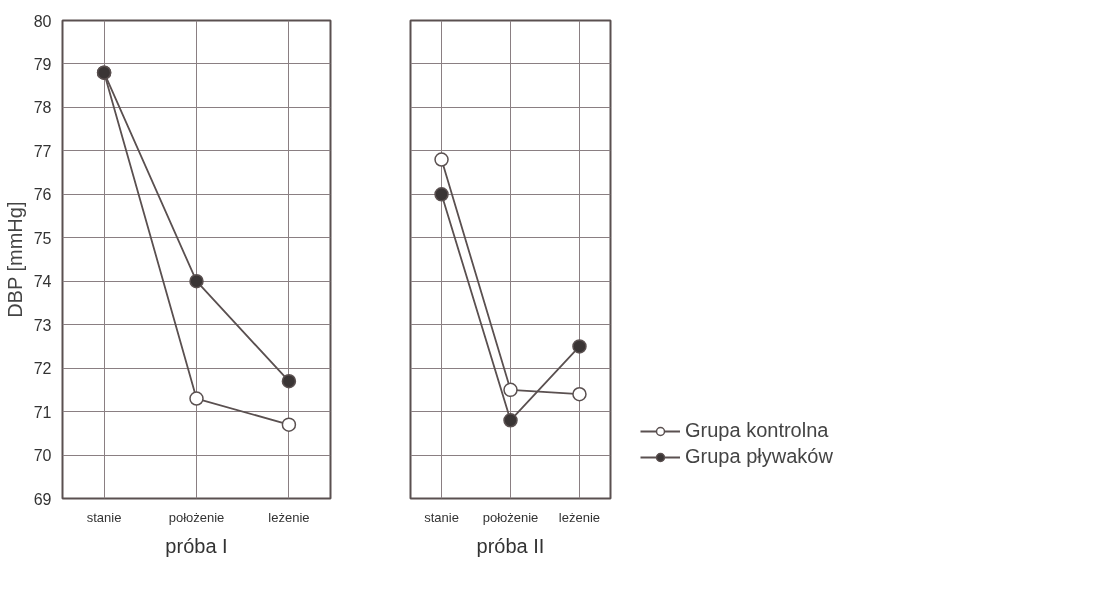 The image size is (1109, 605). Describe the element at coordinates (42, 412) in the screenshot. I see `y-tick-label: 71` at that location.